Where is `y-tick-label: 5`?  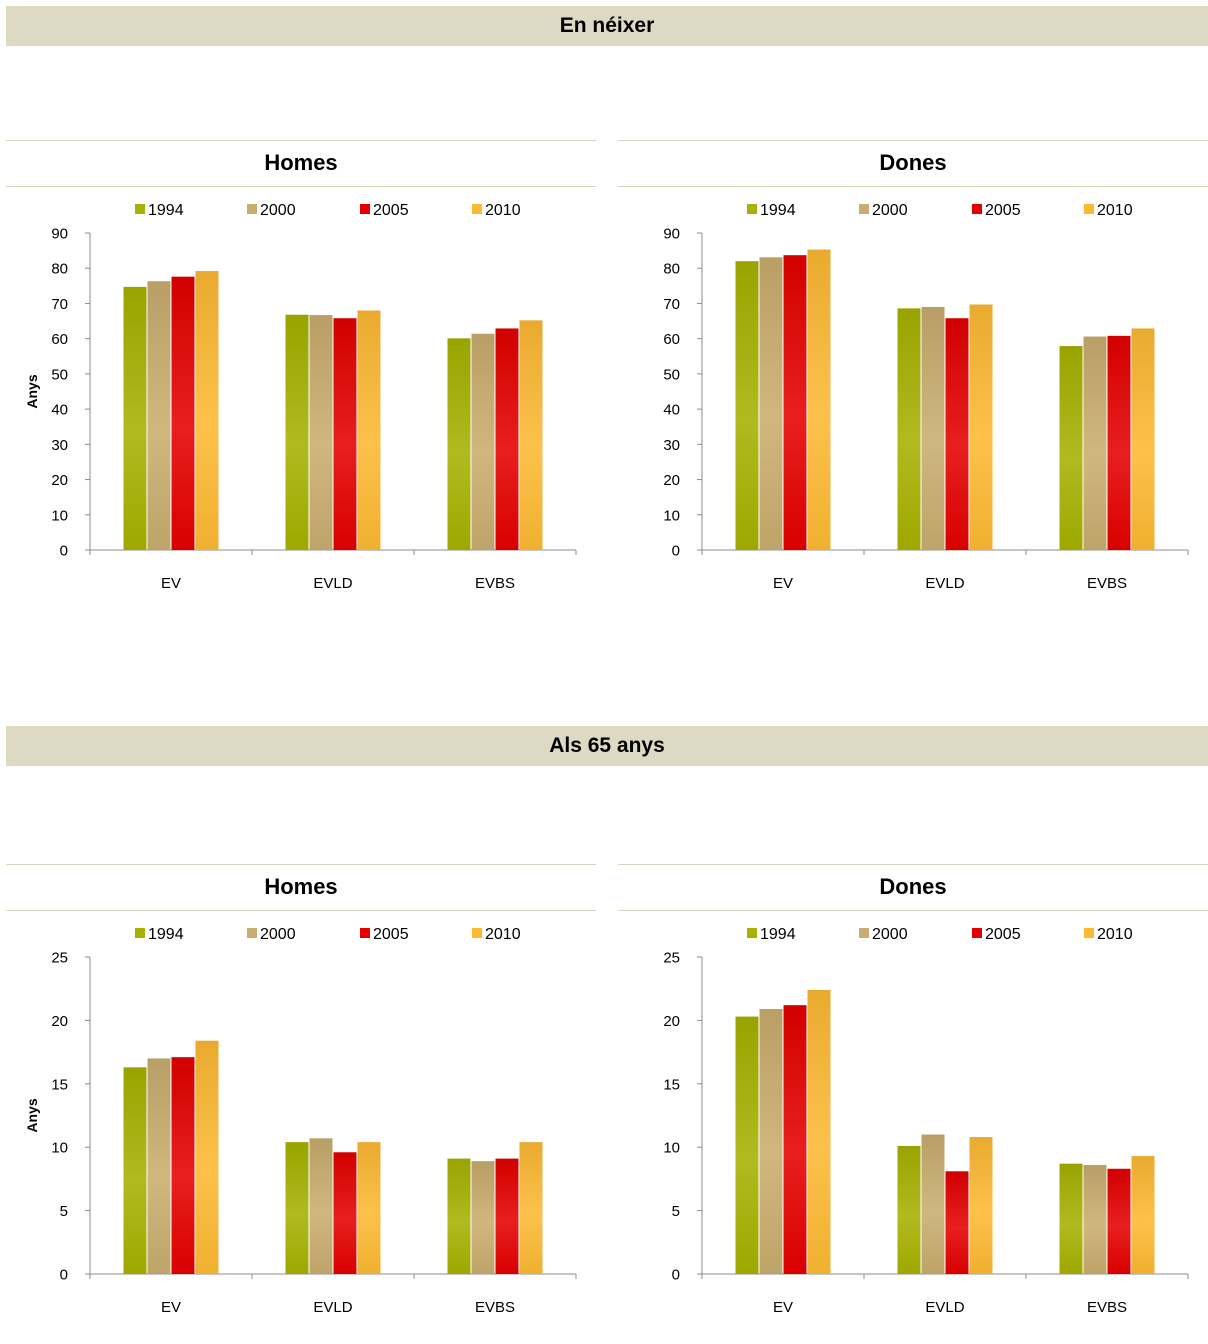 y-tick-label: 5 is located at coordinates (676, 1211).